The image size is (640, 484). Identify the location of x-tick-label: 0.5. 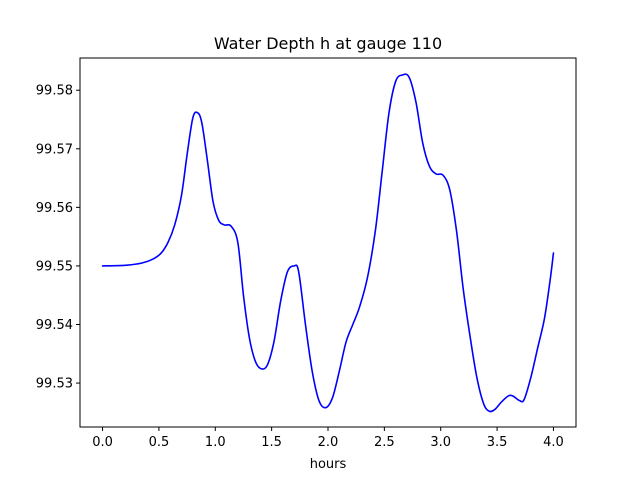
(159, 442).